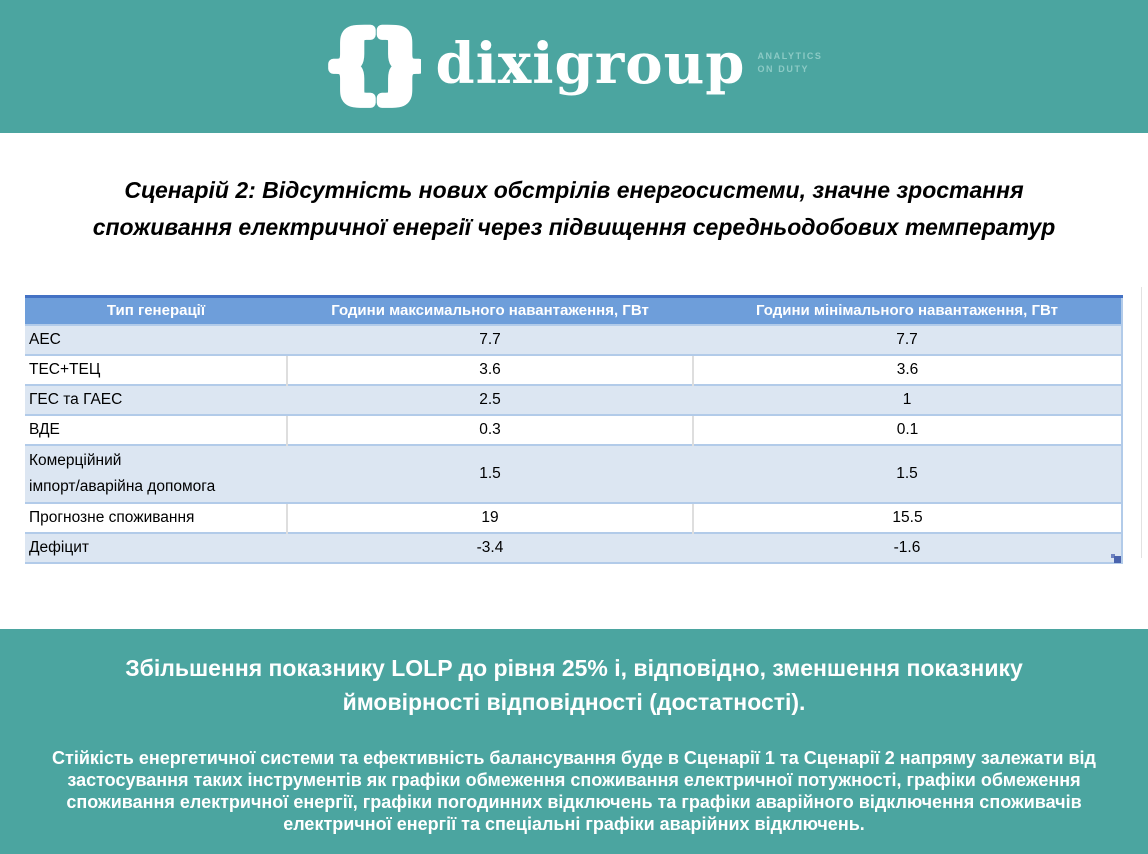 The height and width of the screenshot is (854, 1148). Describe the element at coordinates (490, 339) in the screenshot. I see `max-load-value: 7.7` at that location.